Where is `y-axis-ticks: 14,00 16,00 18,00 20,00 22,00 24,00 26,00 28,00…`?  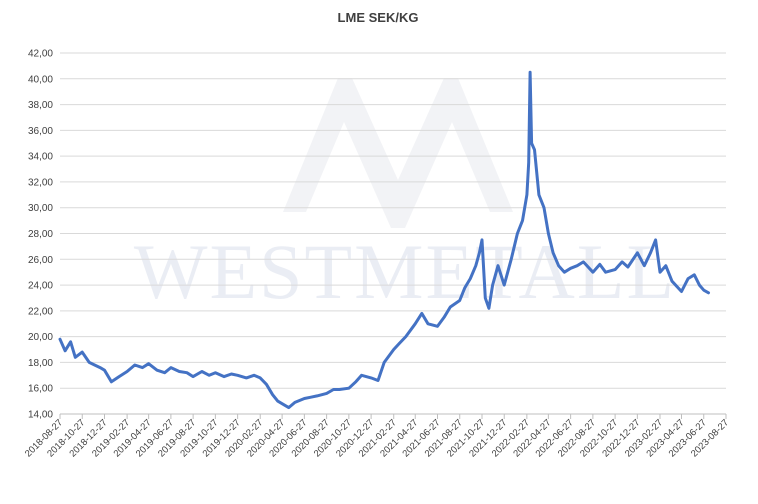
y-axis-ticks: 14,00 16,00 18,00 20,00 22,00 24,00 26,00 28,00… is located at coordinates (40, 235).